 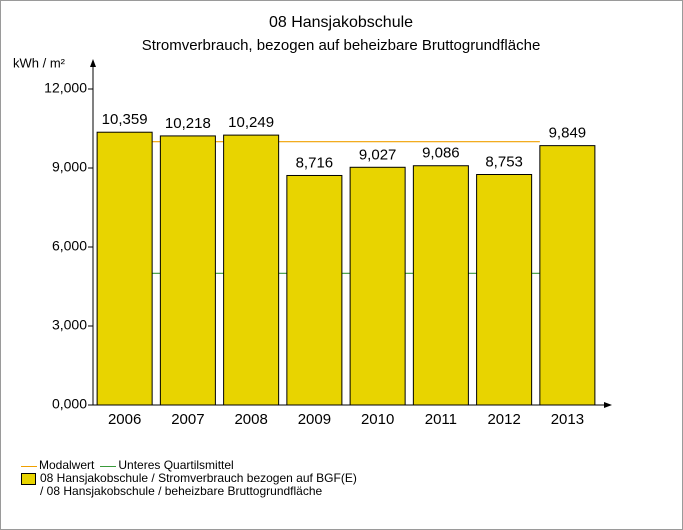 What do you see at coordinates (503, 419) in the screenshot?
I see `x-tick-label: 2012` at bounding box center [503, 419].